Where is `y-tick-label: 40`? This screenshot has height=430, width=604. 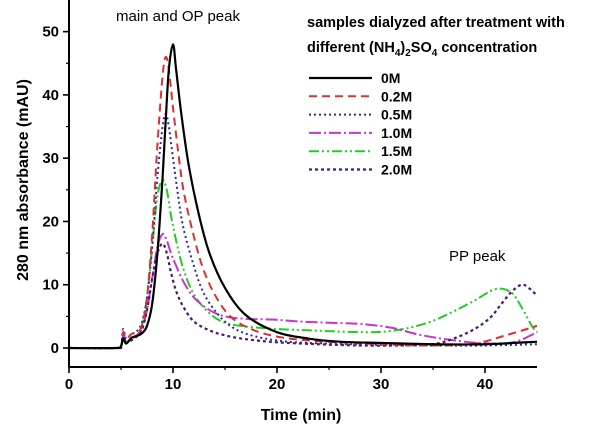
y-tick-label: 40 is located at coordinates (50, 95).